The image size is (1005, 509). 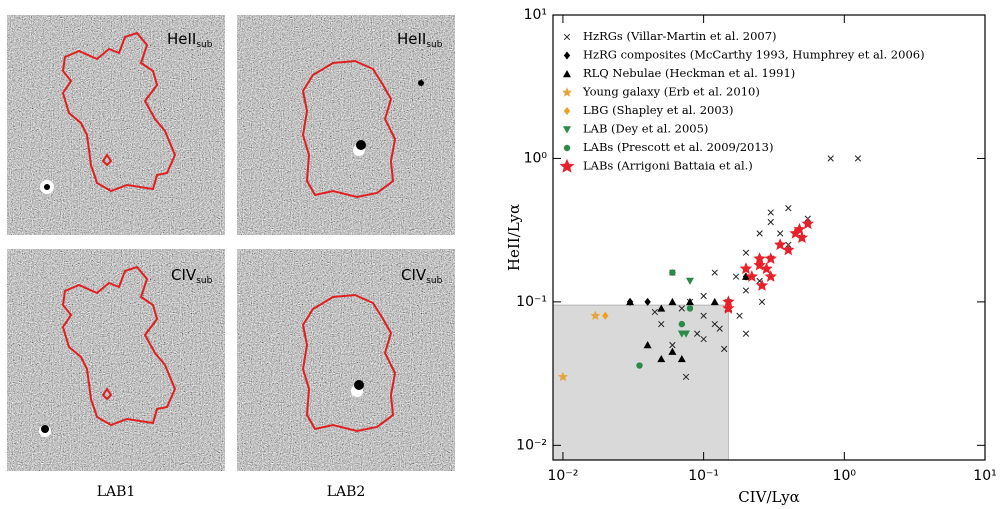 I want to click on x-axis-label: CIV/Lyα, so click(x=769, y=497).